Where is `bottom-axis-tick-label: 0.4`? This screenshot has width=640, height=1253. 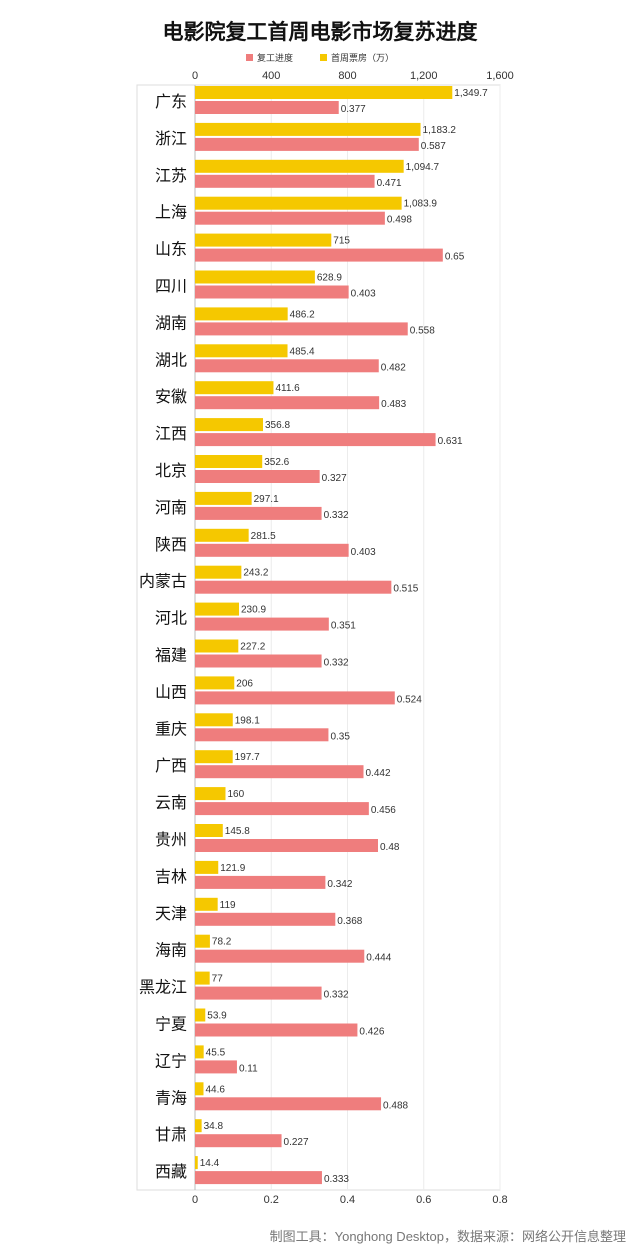
bottom-axis-tick-label: 0.4 is located at coordinates (347, 1200).